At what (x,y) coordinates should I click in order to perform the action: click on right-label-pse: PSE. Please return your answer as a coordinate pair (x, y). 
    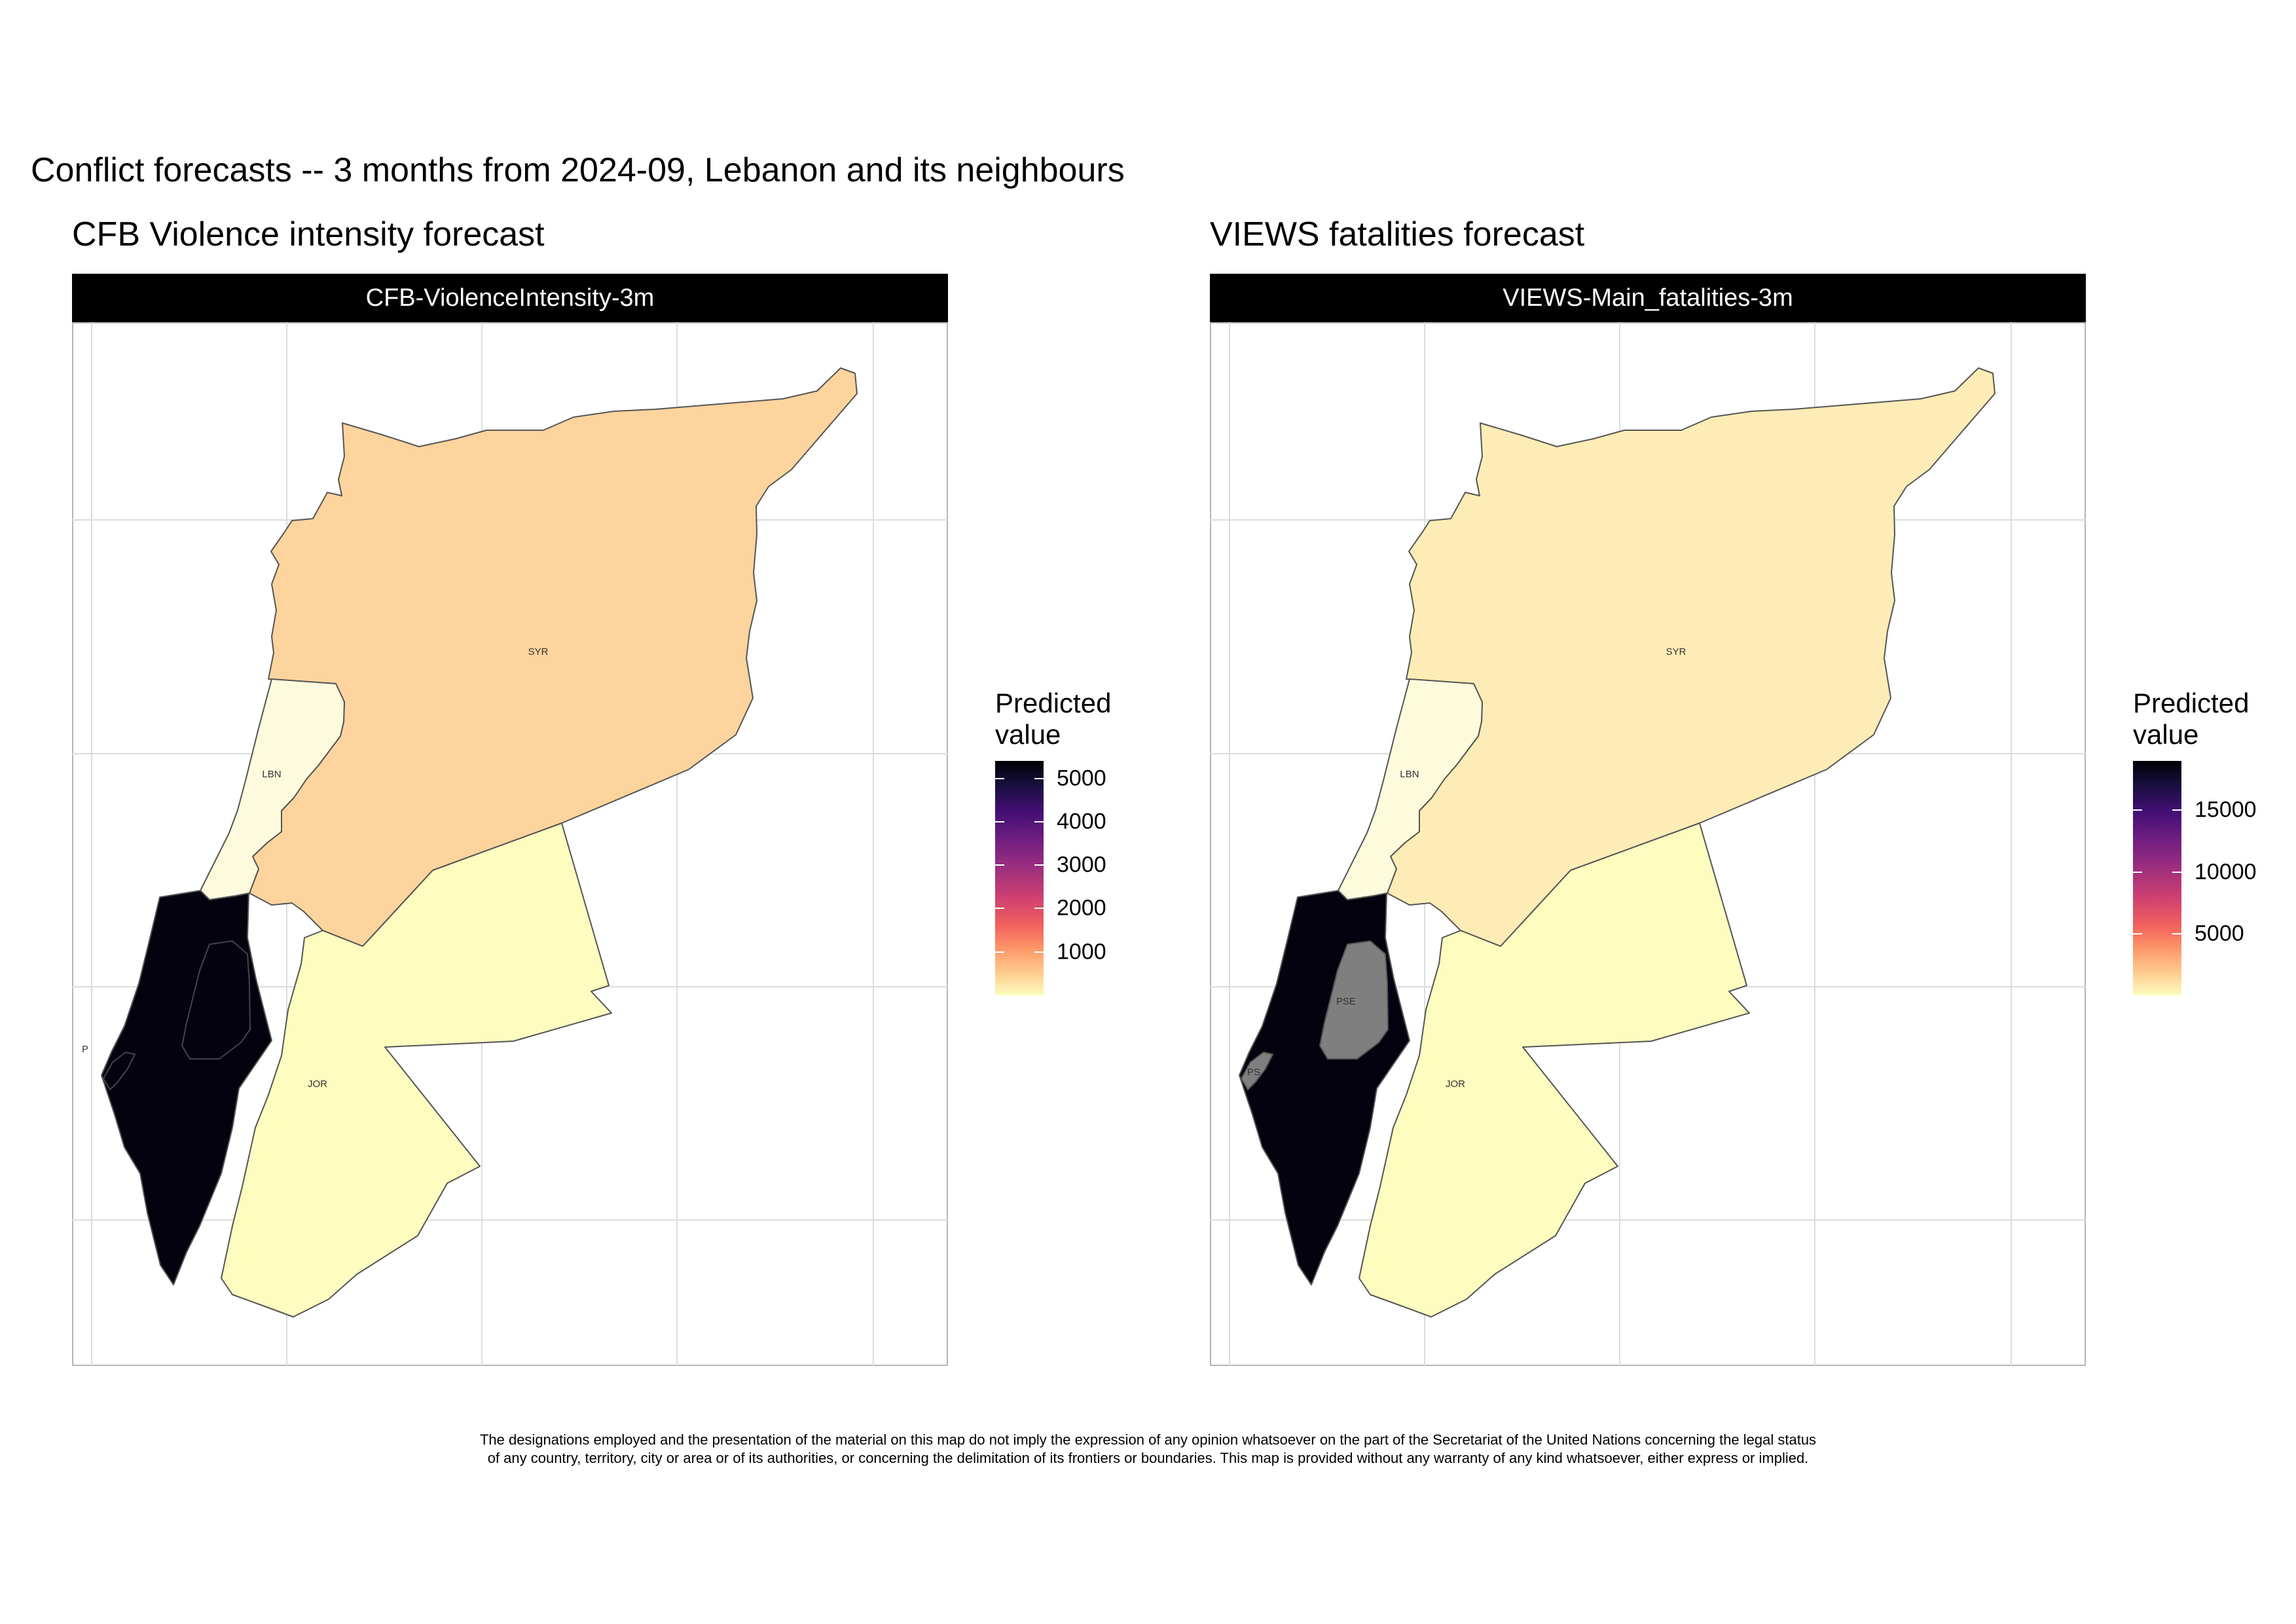
    Looking at the image, I should click on (1346, 1001).